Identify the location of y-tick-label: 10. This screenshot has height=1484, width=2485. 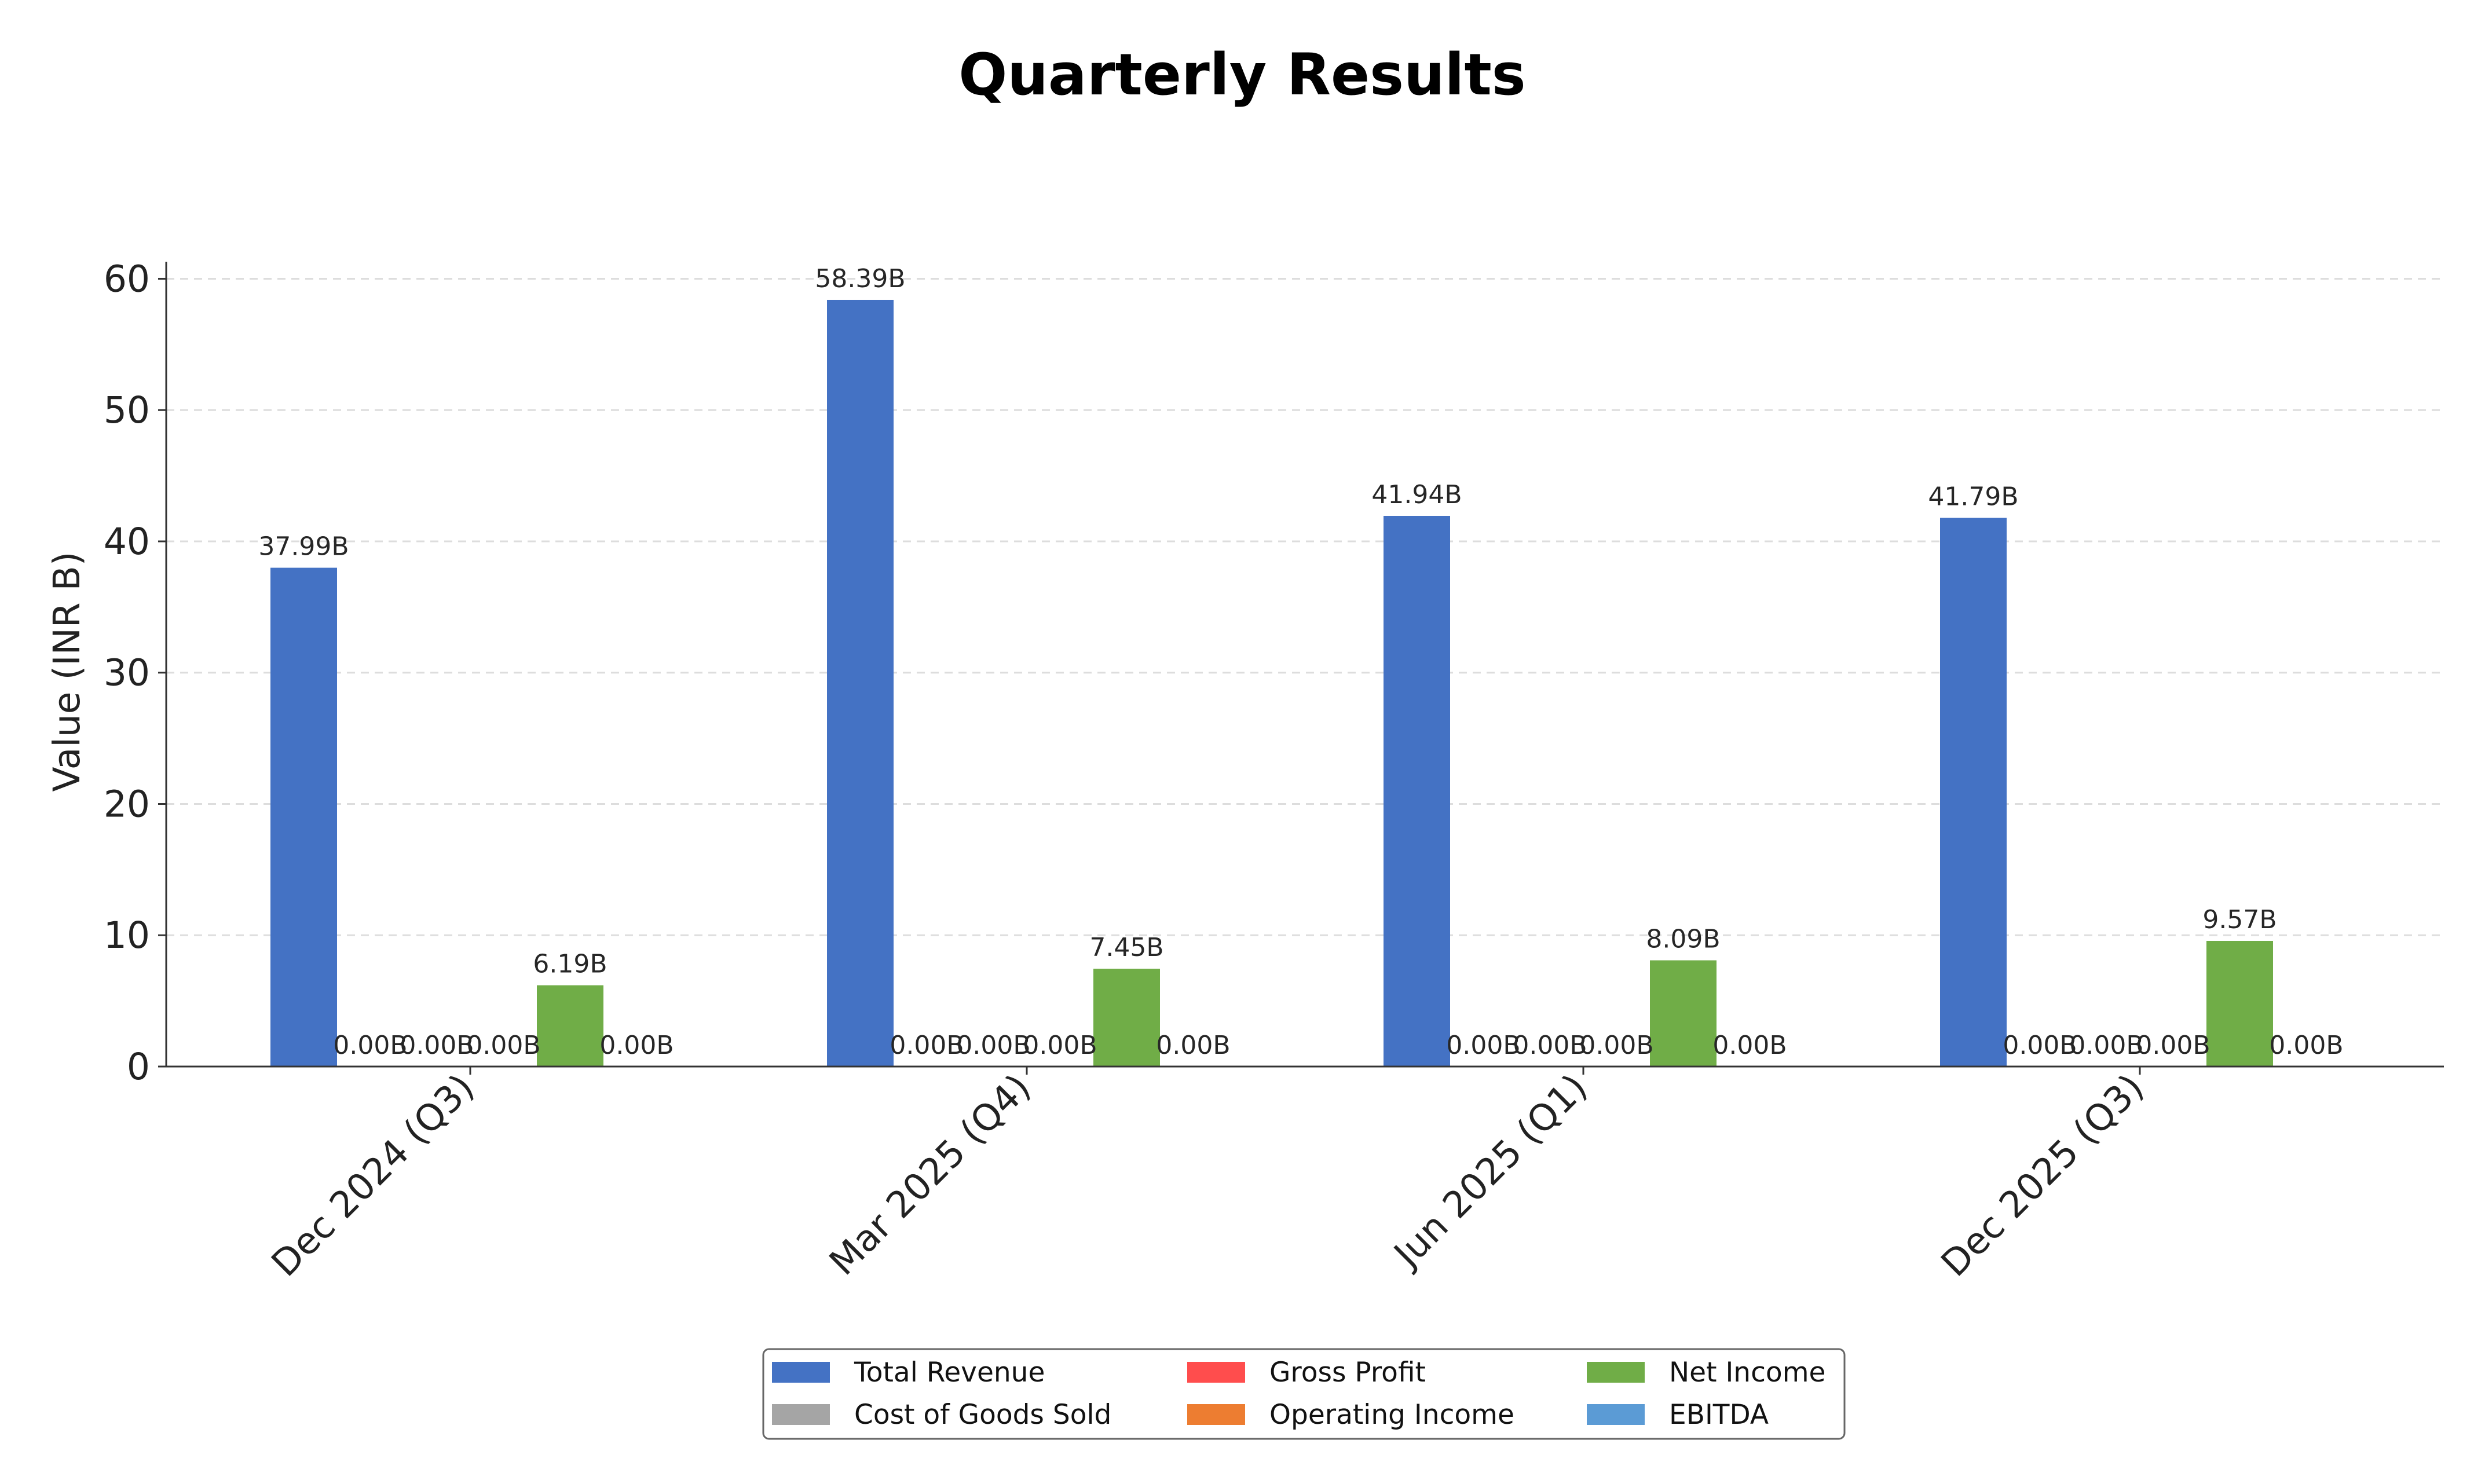
(127, 935).